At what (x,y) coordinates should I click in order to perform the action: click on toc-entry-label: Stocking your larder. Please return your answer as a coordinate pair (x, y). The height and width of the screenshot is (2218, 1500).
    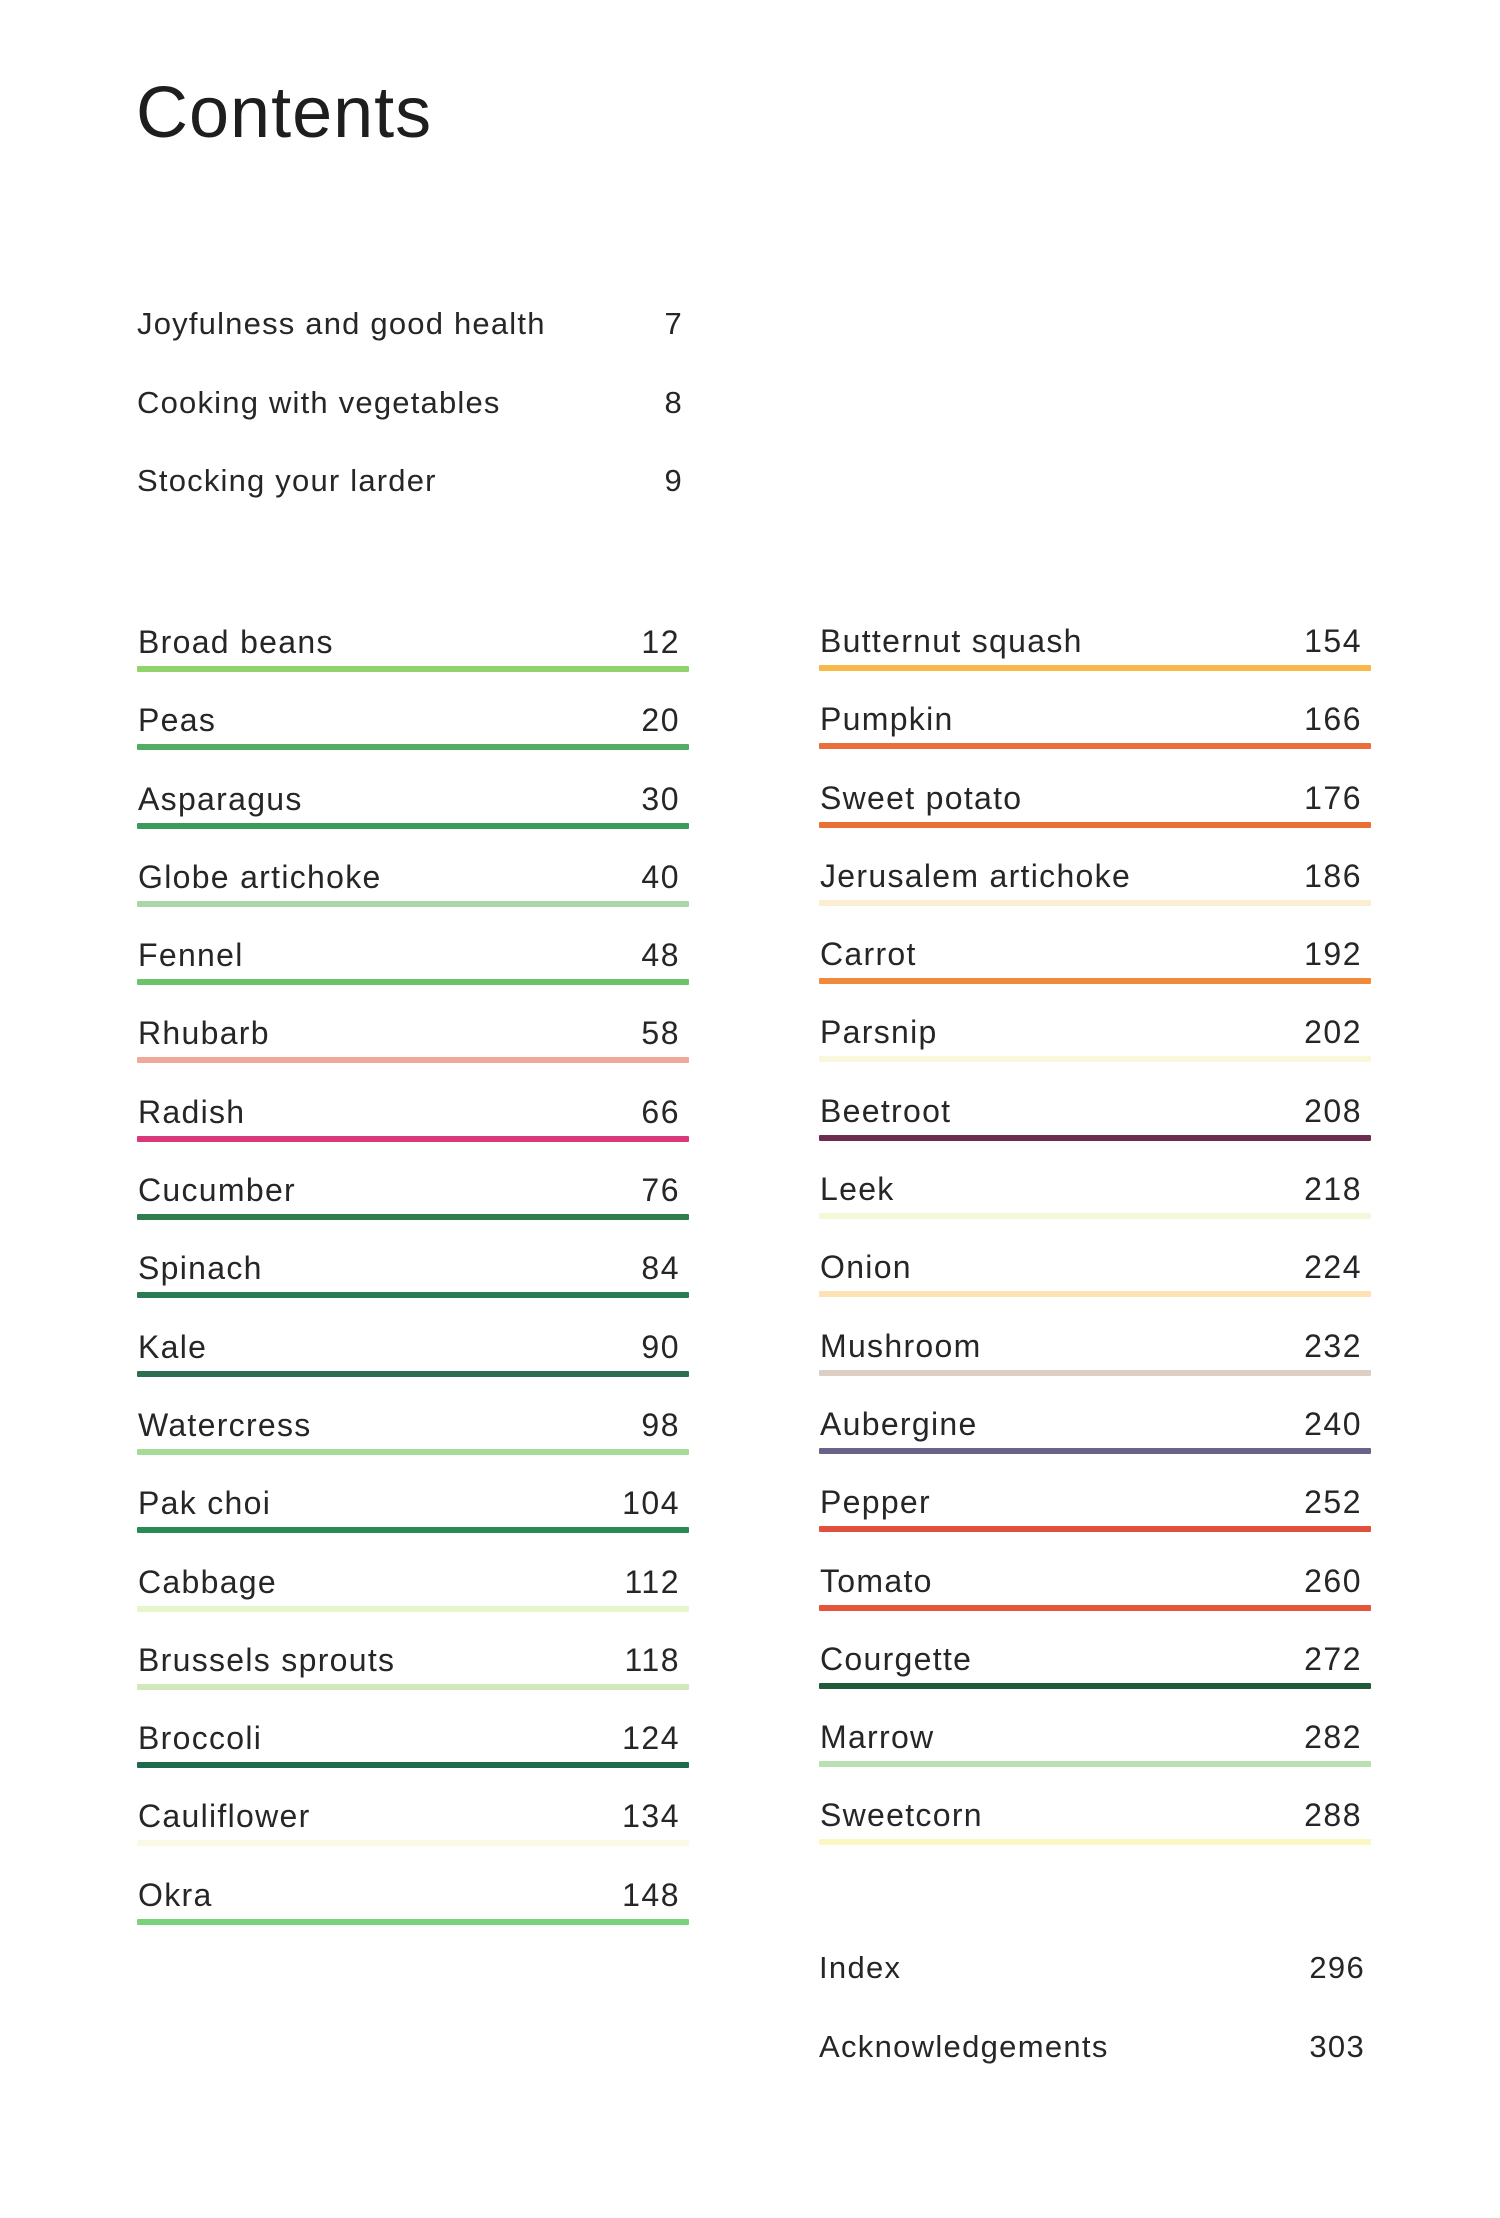
    Looking at the image, I should click on (287, 480).